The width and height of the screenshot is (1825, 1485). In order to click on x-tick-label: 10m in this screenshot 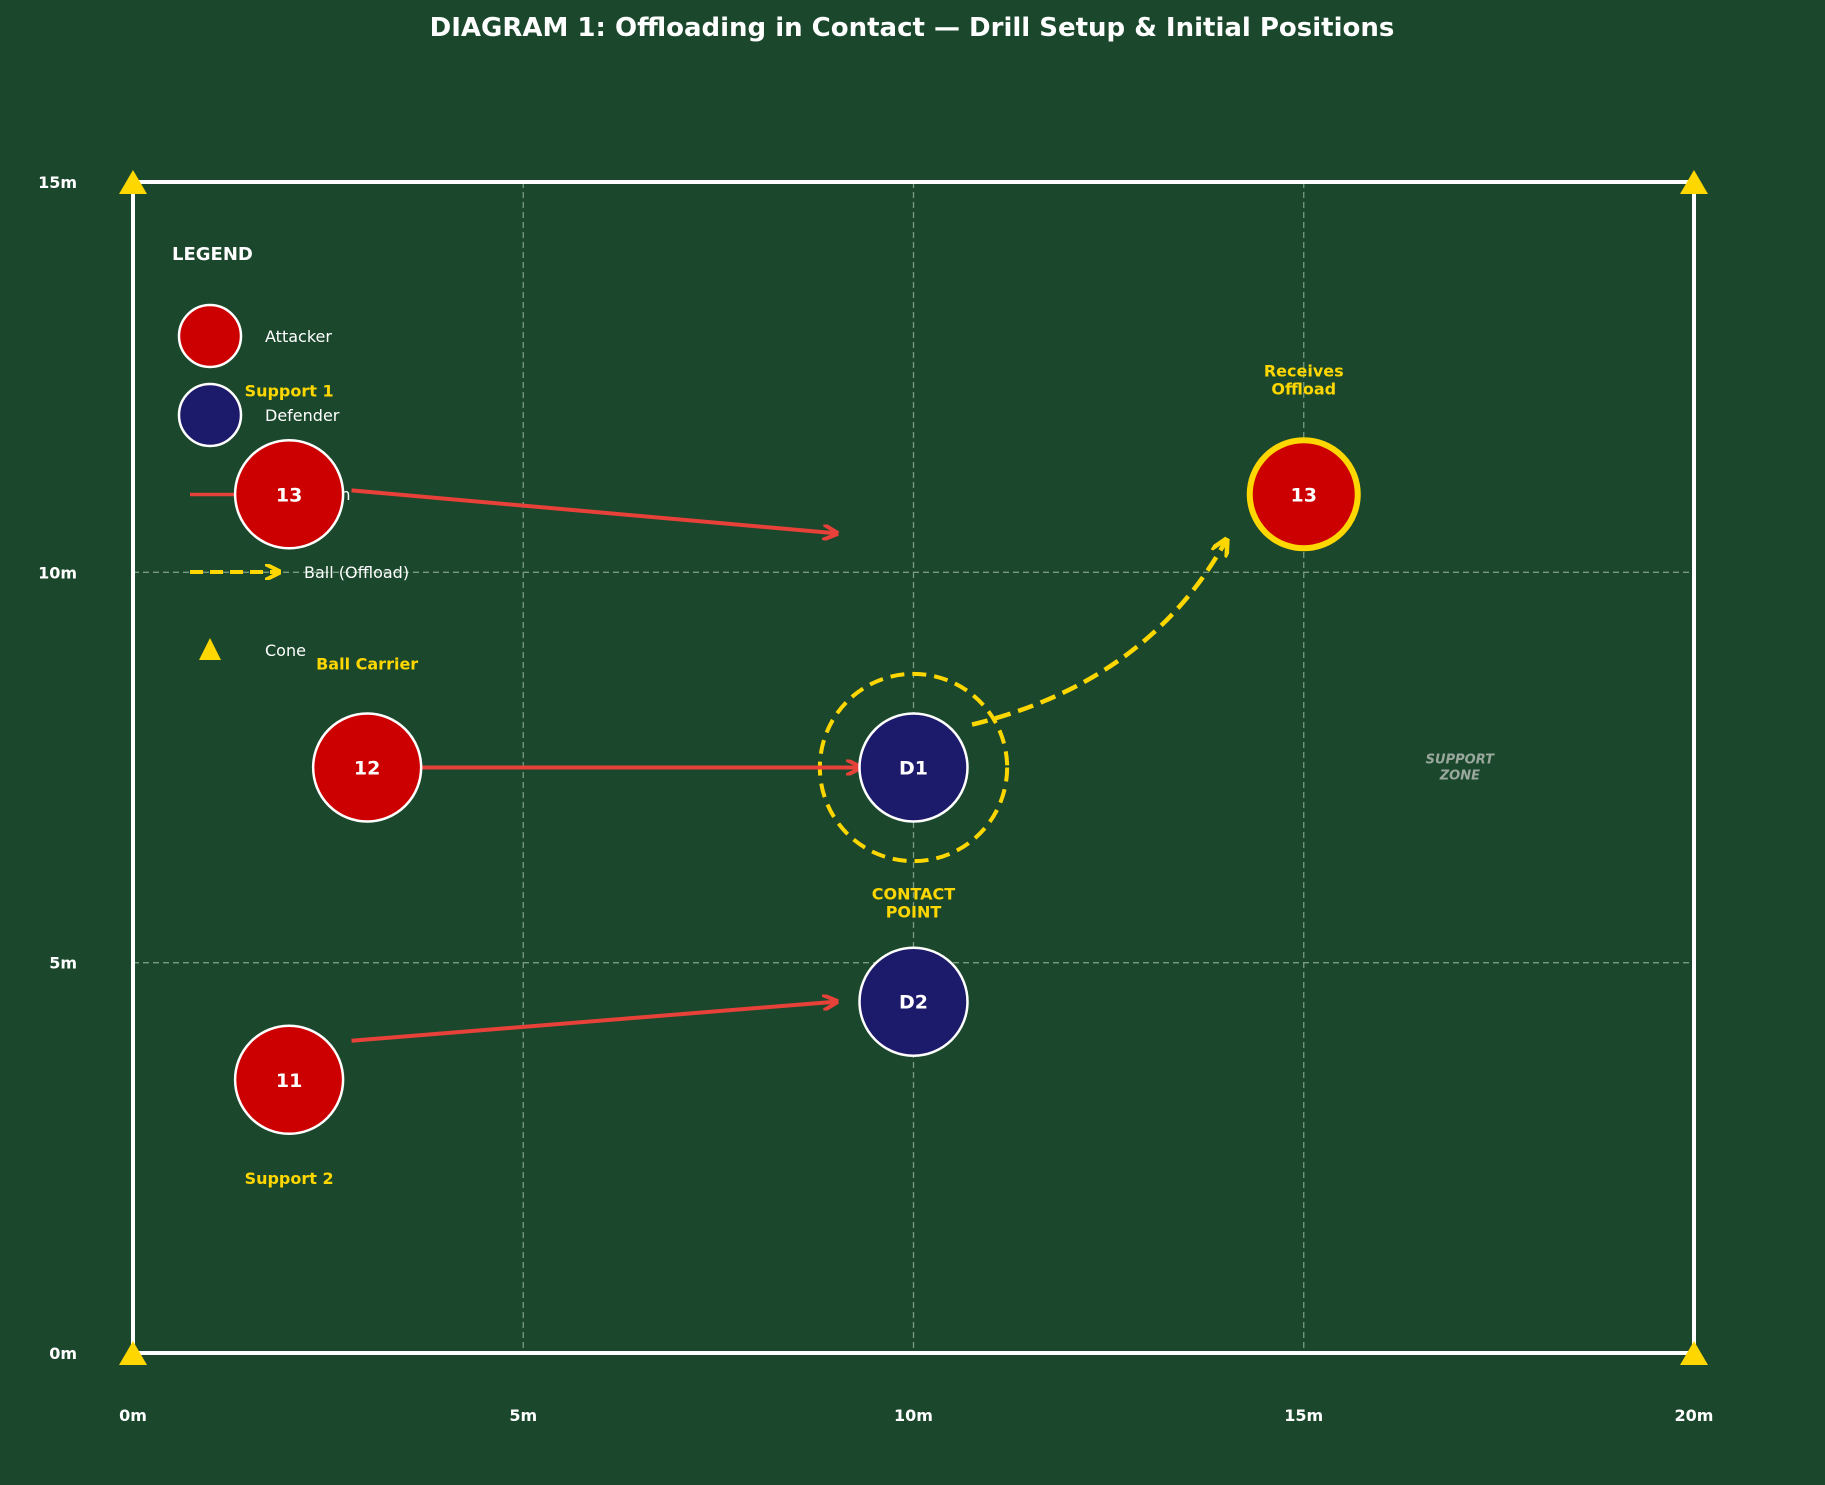, I will do `click(913, 1415)`.